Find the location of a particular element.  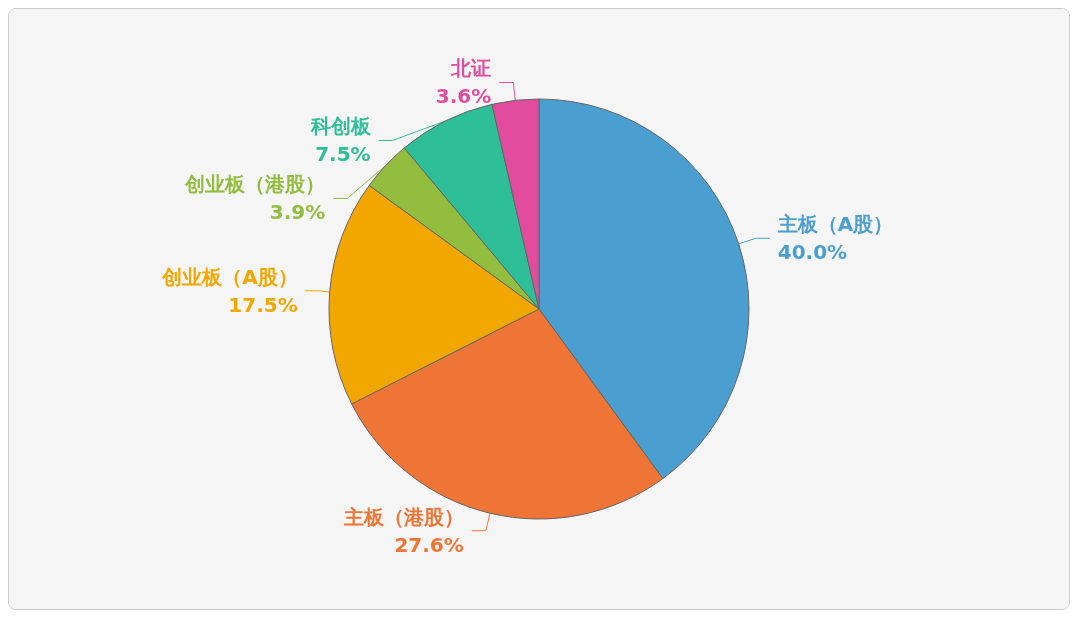

slice-label: 创业板（A股） is located at coordinates (229, 276).